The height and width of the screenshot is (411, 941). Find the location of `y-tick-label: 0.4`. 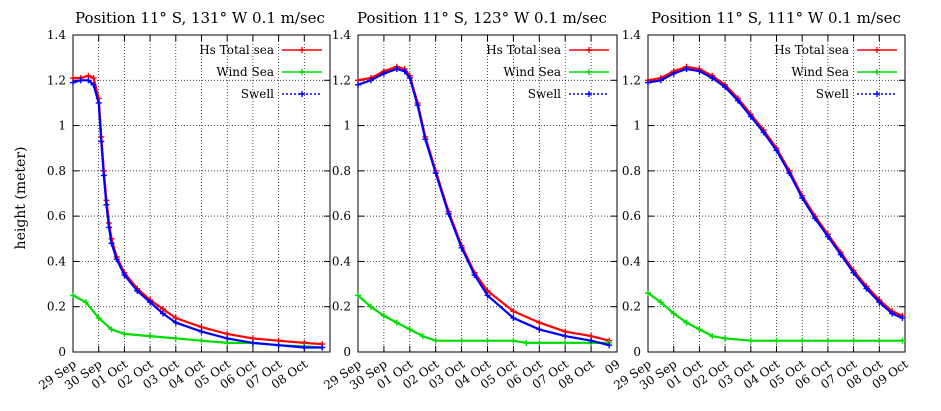

y-tick-label: 0.4 is located at coordinates (56, 261).